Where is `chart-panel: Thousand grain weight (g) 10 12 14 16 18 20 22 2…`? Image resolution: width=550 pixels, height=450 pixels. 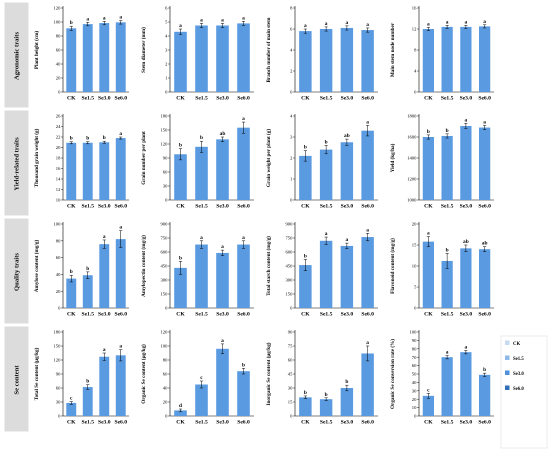
chart-panel: Thousand grain weight (g) 10 12 14 16 18 20 22 2… is located at coordinates (81, 162).